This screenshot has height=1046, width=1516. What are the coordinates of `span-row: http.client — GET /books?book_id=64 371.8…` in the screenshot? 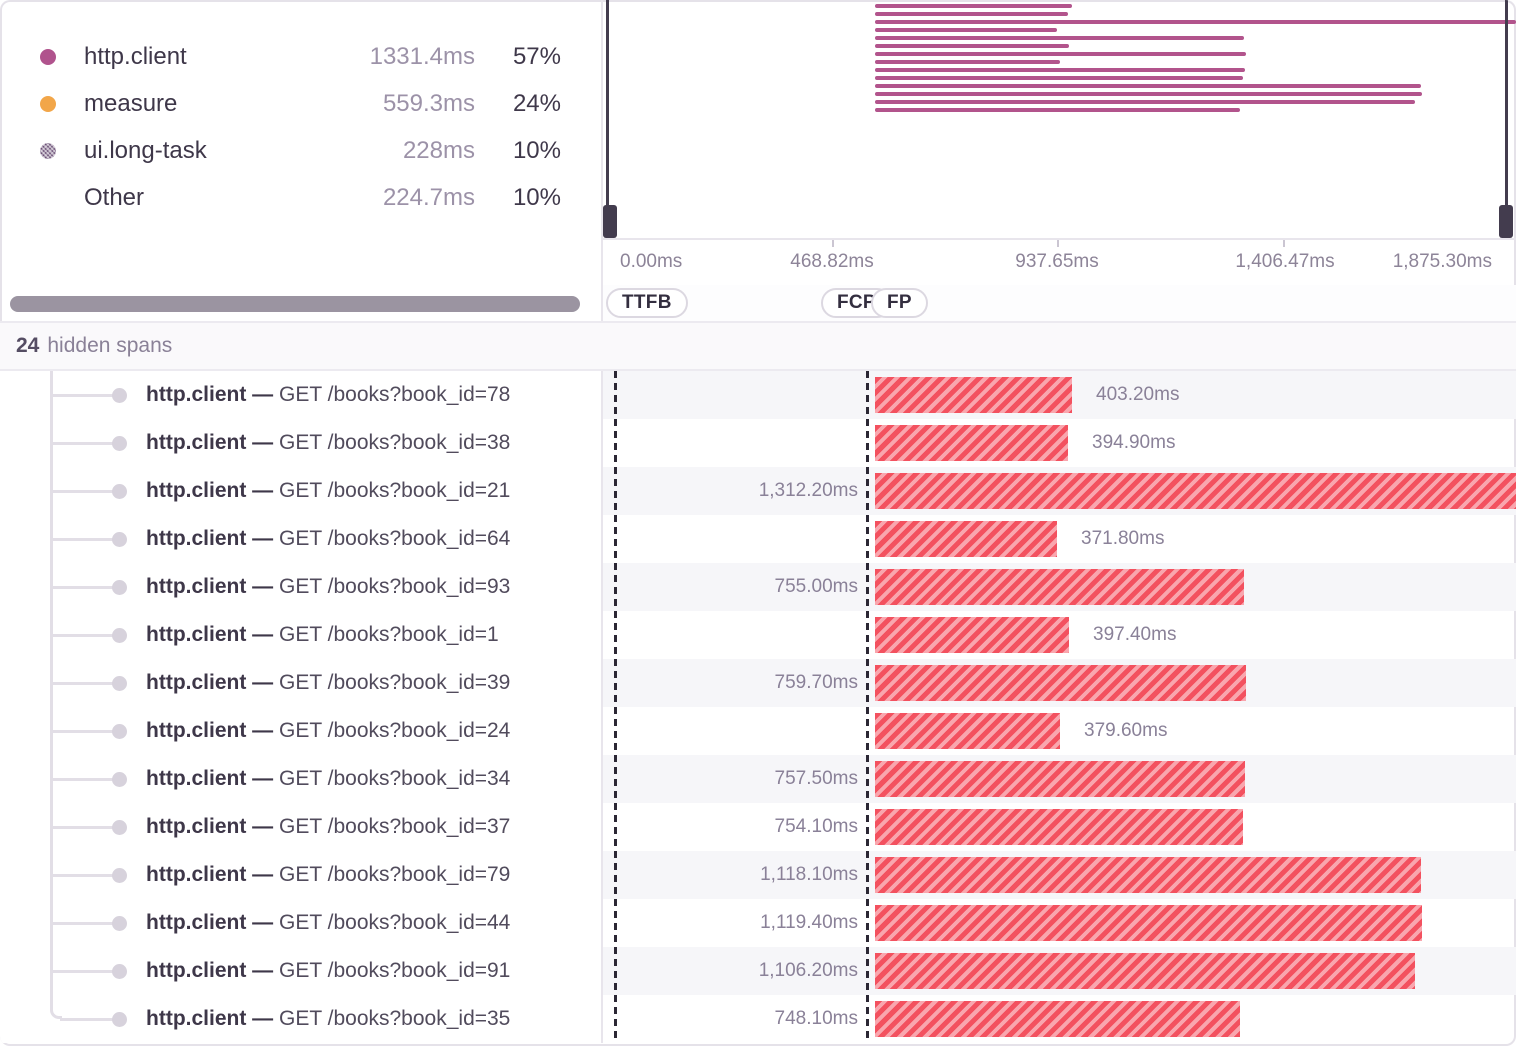 It's located at (758, 539).